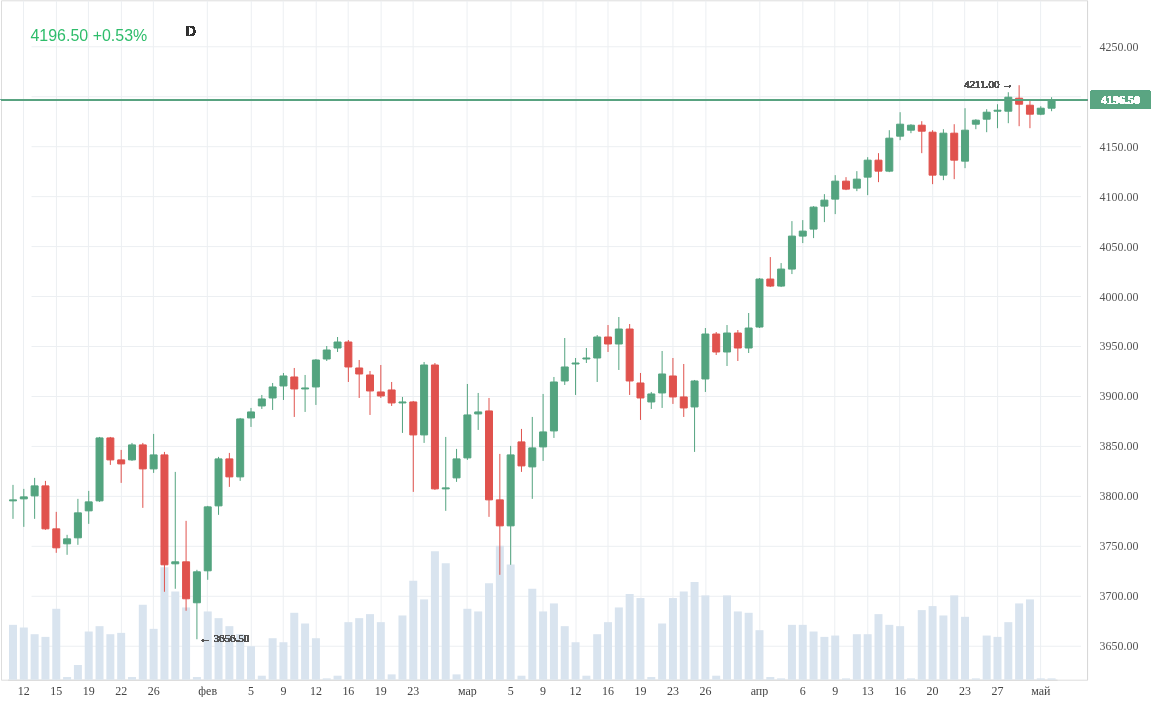 Image resolution: width=1151 pixels, height=713 pixels. What do you see at coordinates (153, 691) in the screenshot?
I see `x-tick-label: 26` at bounding box center [153, 691].